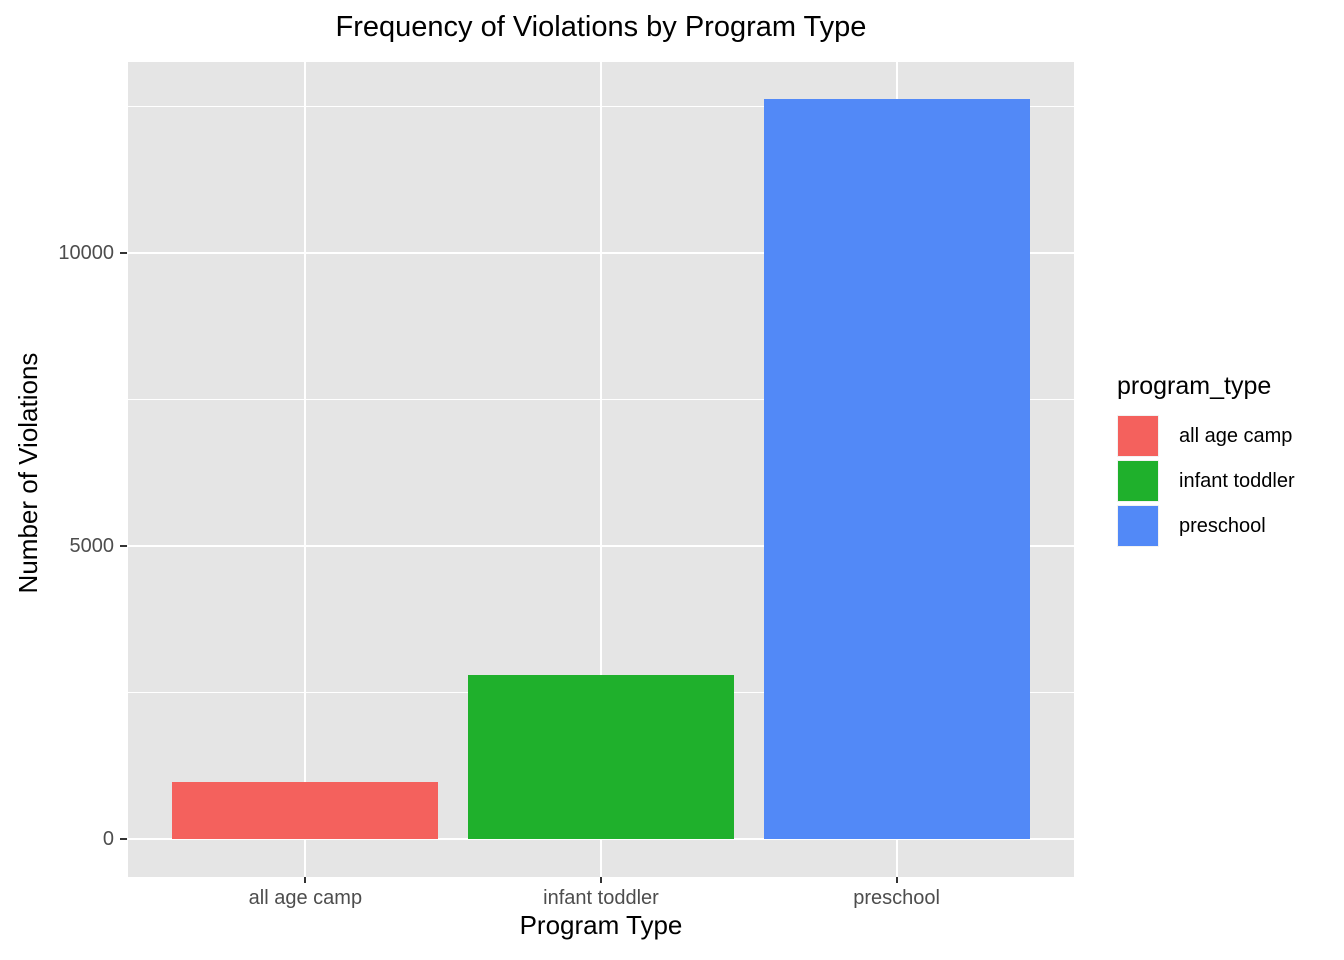 The height and width of the screenshot is (960, 1344). What do you see at coordinates (896, 880) in the screenshot?
I see `x-axis-tick-preschool` at bounding box center [896, 880].